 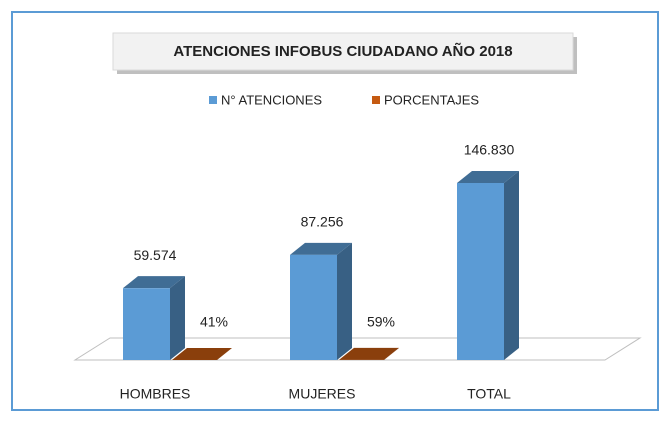 What do you see at coordinates (214, 322) in the screenshot?
I see `data-label: 41%` at bounding box center [214, 322].